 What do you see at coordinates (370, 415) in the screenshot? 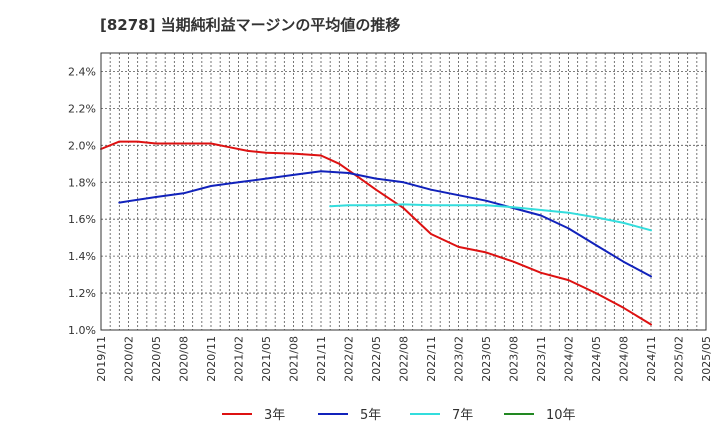
I see `legend-label: 5年` at bounding box center [370, 415].